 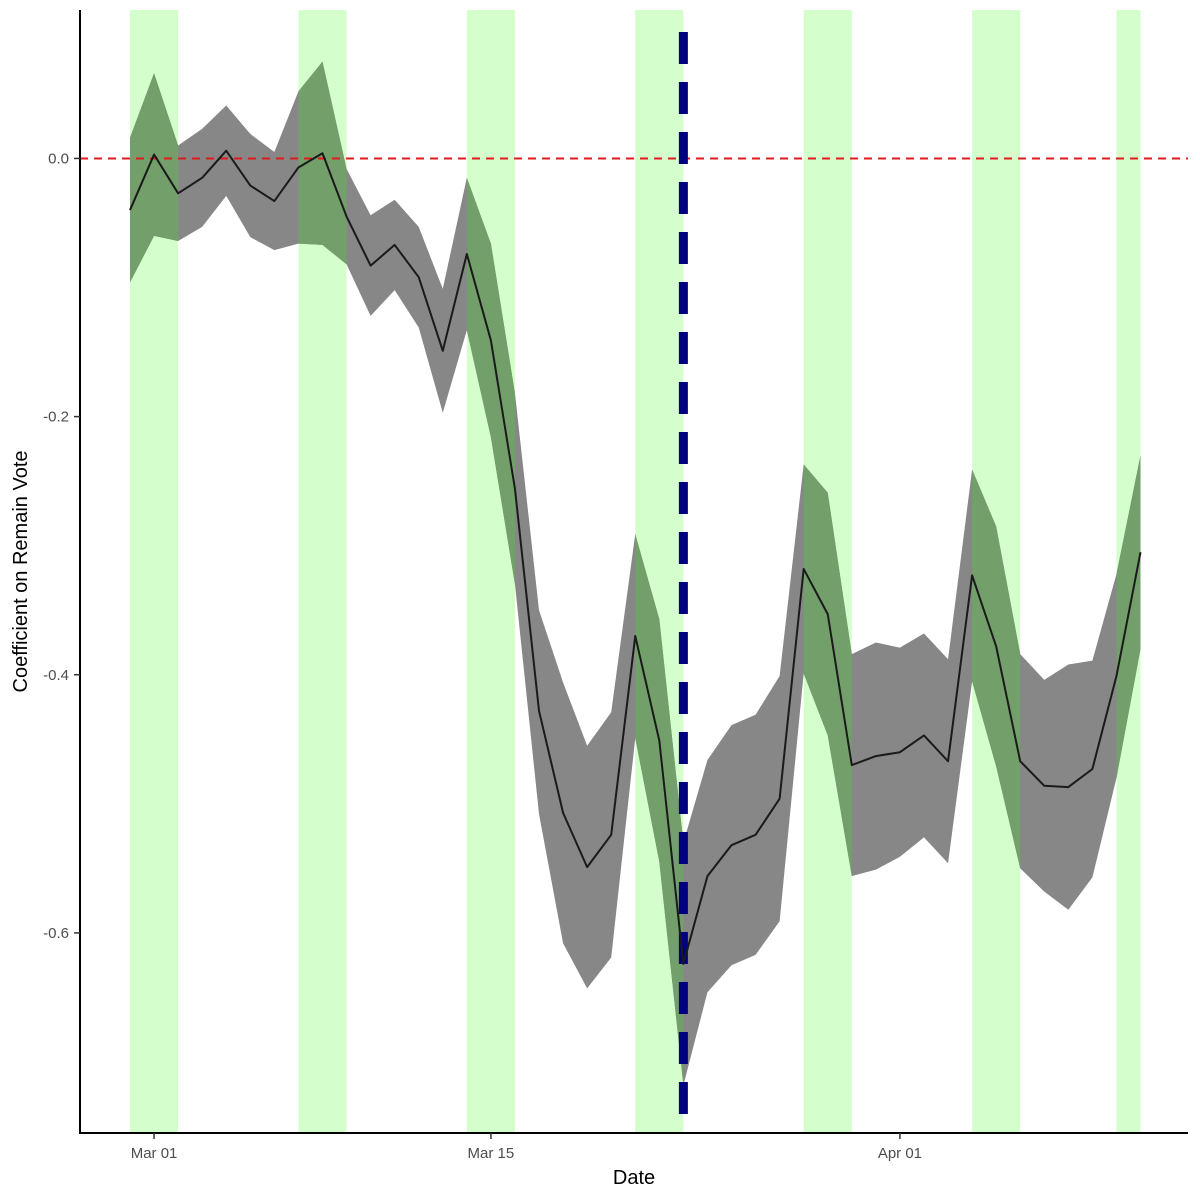 What do you see at coordinates (56, 675) in the screenshot?
I see `y-tick-label: -0.4` at bounding box center [56, 675].